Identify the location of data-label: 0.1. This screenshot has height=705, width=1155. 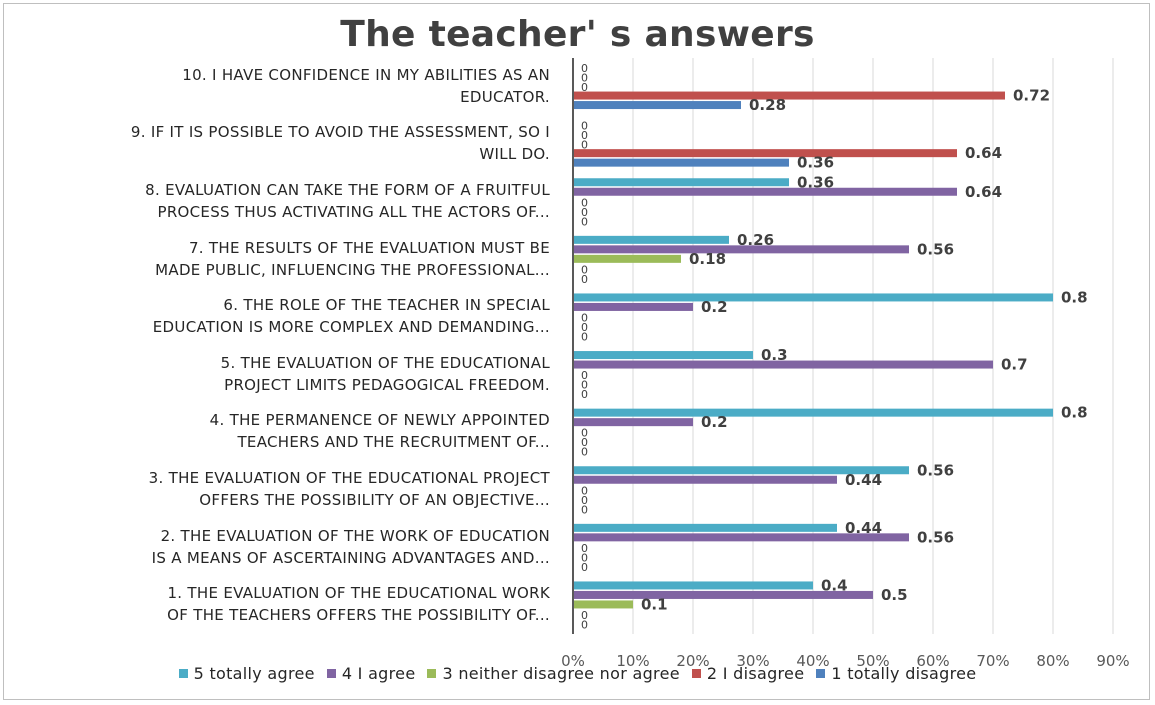
(654, 604).